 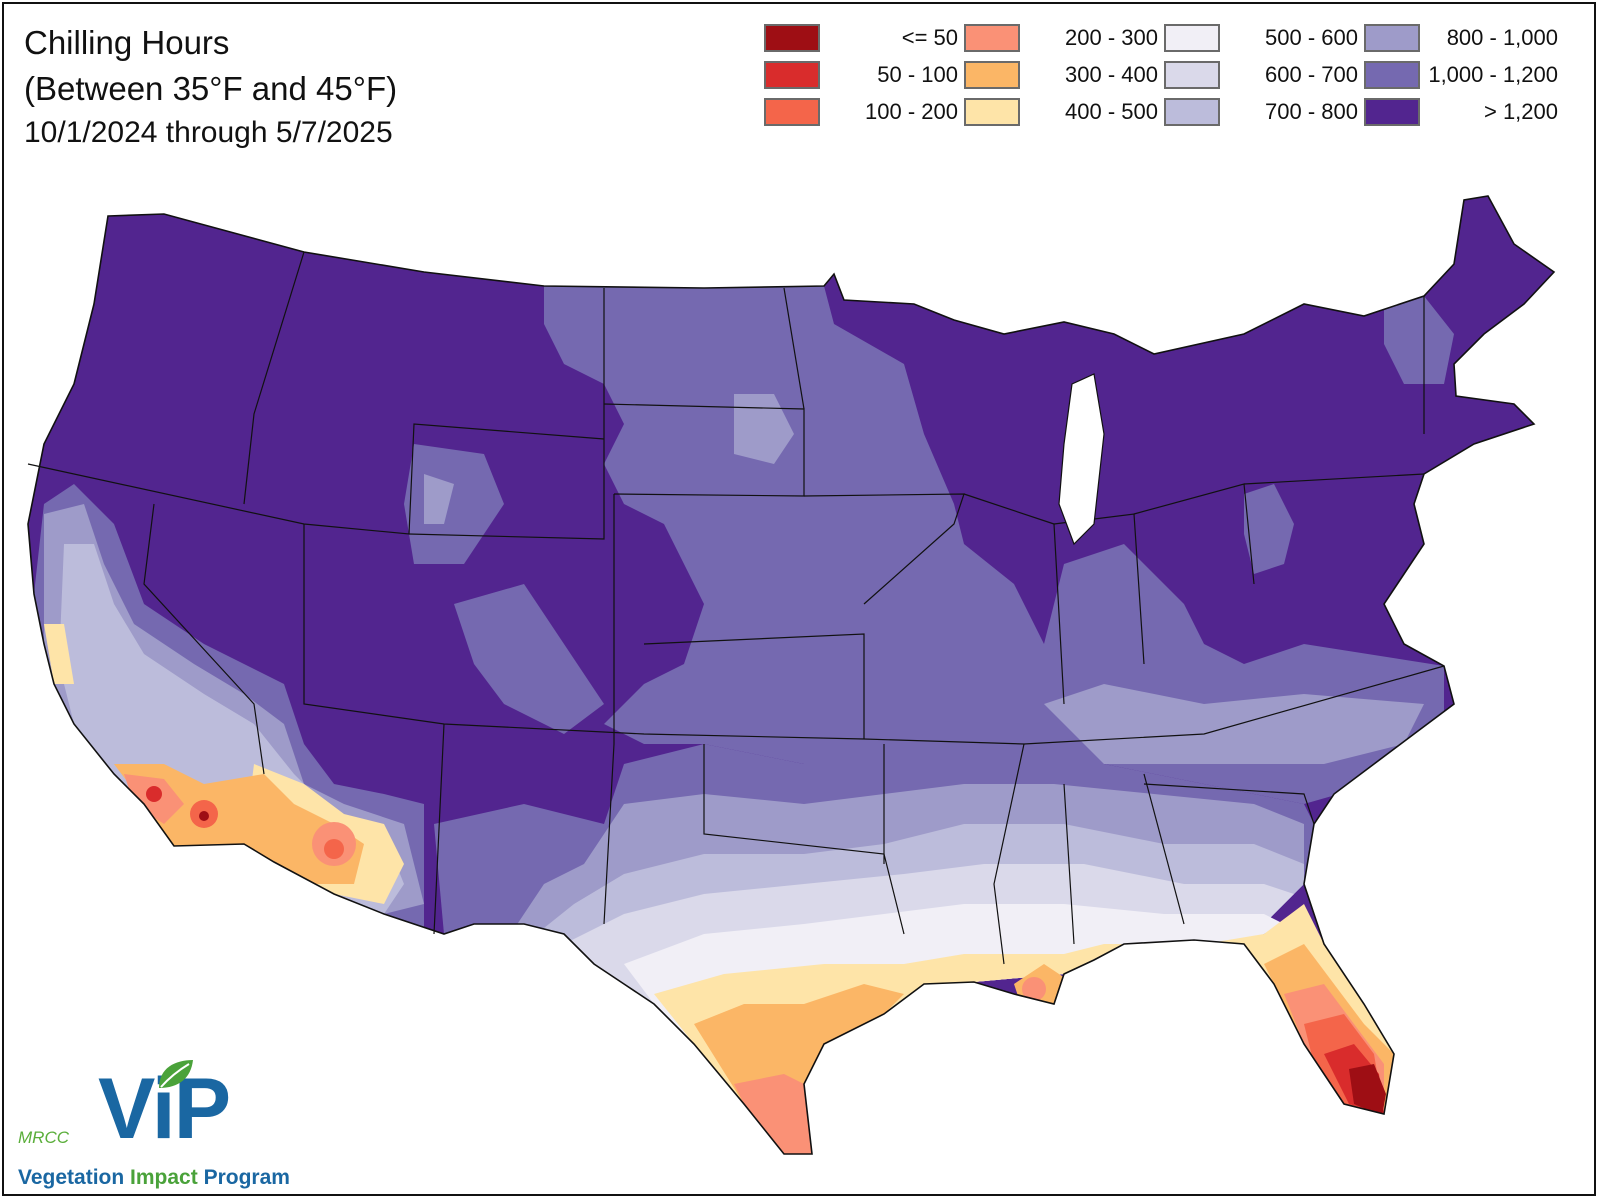 What do you see at coordinates (1111, 37) in the screenshot?
I see `legend-label: 200 - 300` at bounding box center [1111, 37].